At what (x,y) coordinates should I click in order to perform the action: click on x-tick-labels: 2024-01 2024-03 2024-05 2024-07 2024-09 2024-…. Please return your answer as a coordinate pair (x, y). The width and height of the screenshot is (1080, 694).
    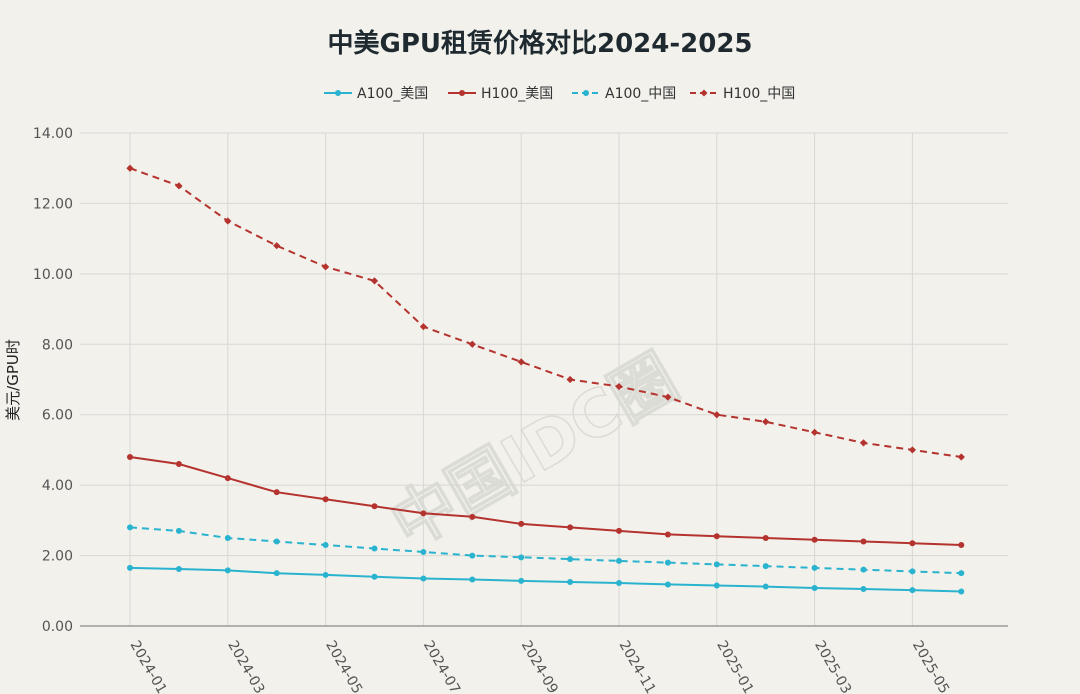
    Looking at the image, I should click on (540, 666).